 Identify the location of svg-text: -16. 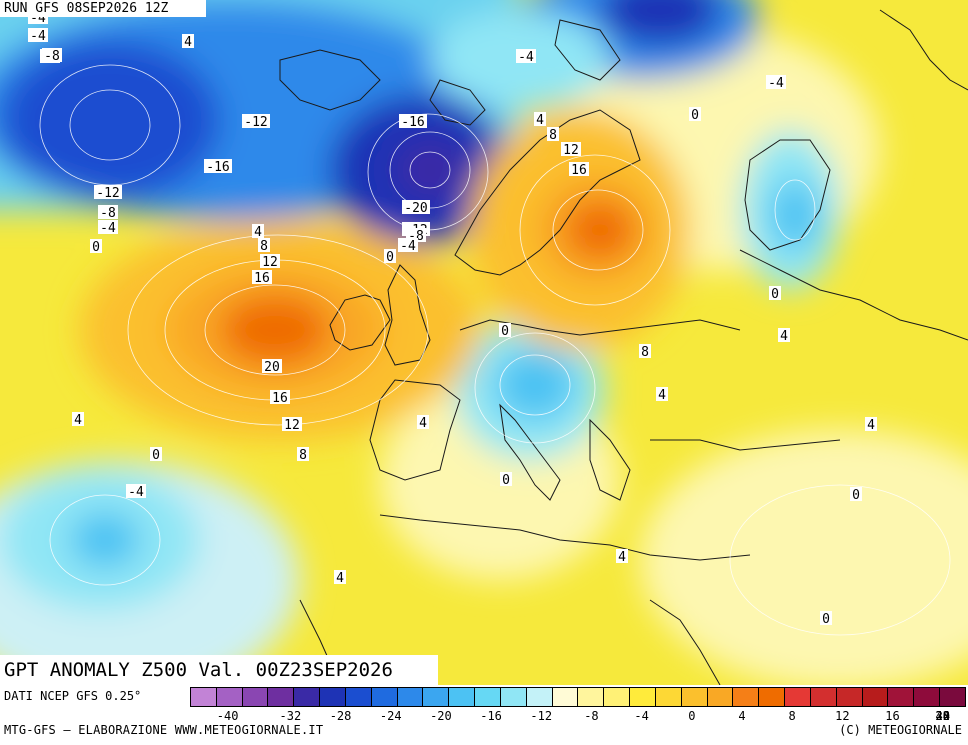
(217, 167).